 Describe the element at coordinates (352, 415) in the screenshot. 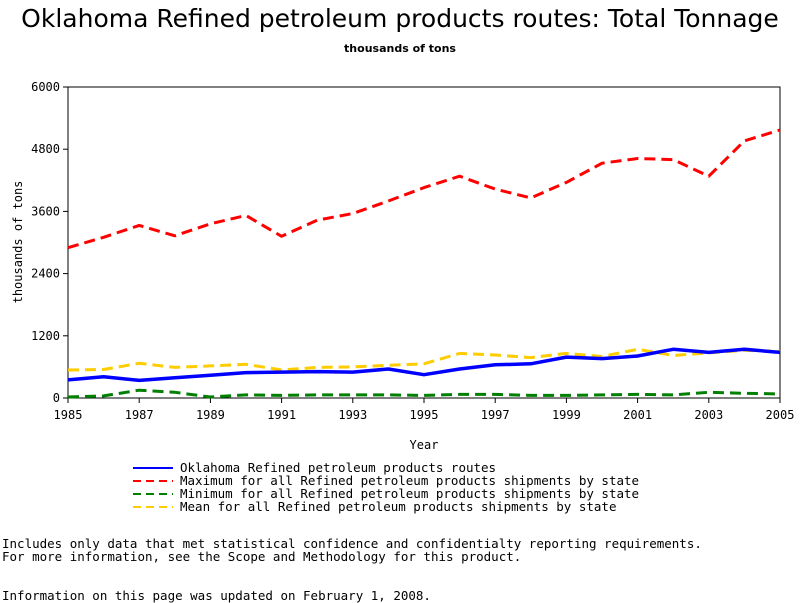

I see `x-tick-label: 1993` at that location.